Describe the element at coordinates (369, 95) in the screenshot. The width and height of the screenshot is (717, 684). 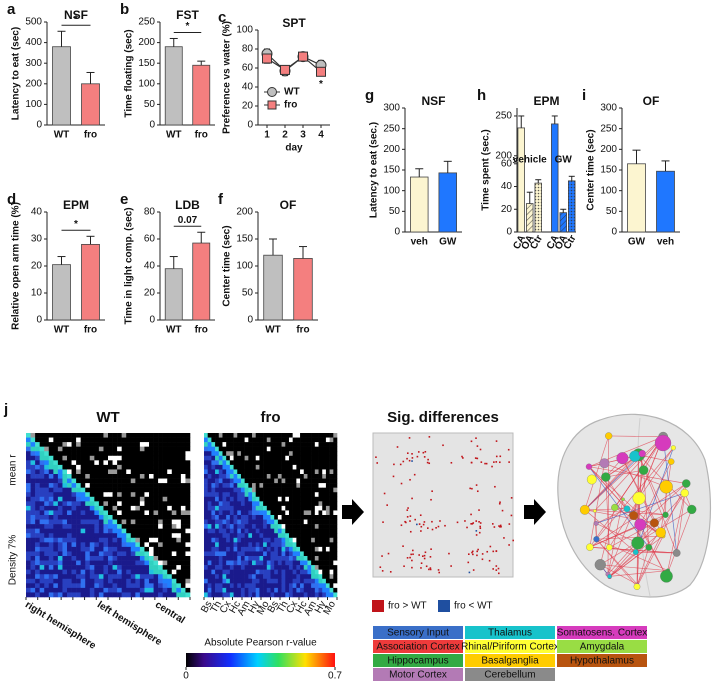
I see `panel-letter: g` at that location.